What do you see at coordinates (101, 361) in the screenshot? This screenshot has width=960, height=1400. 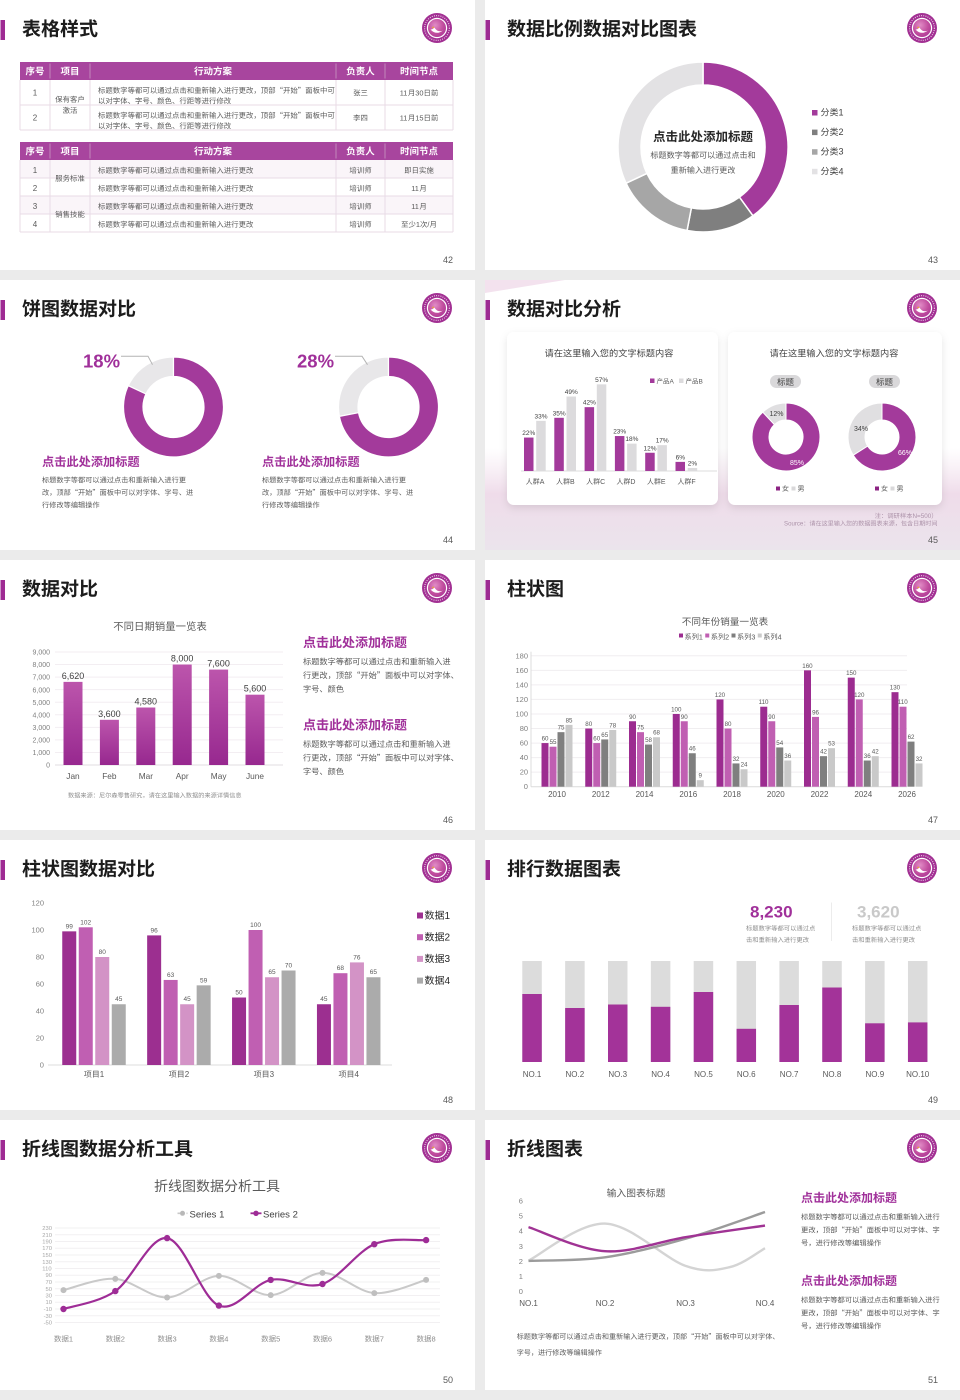 I see `svg-text: 18%` at bounding box center [101, 361].